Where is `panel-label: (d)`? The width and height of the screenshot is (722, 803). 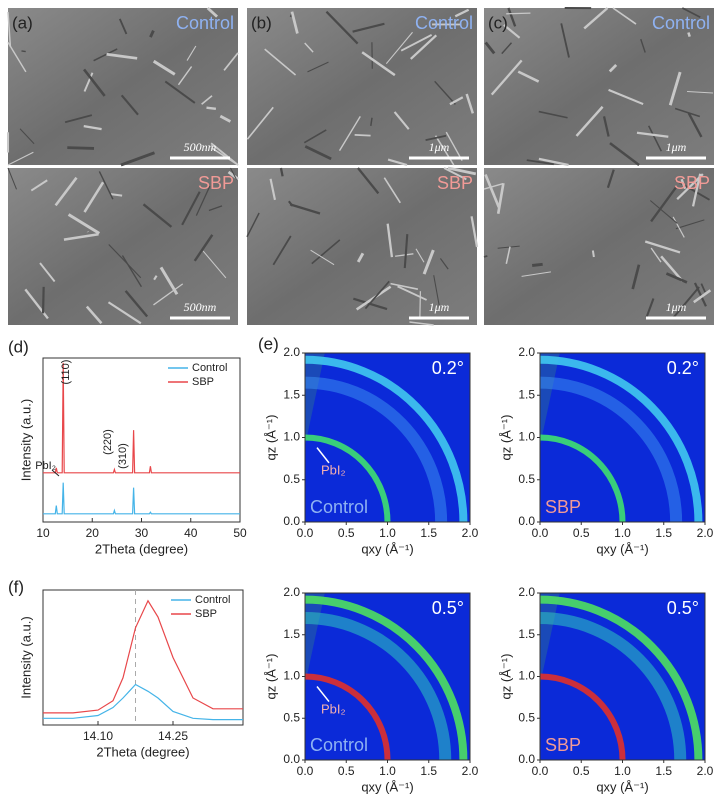
panel-label: (d) is located at coordinates (18, 346).